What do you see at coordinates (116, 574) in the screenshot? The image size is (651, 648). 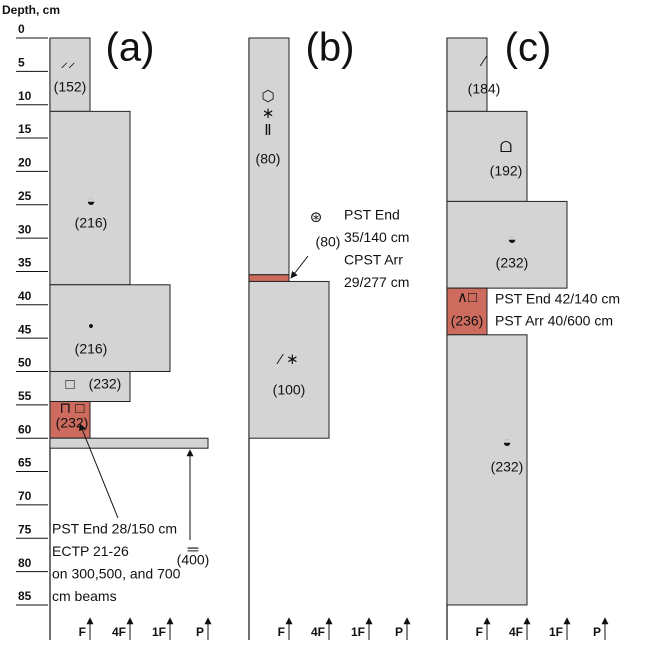 I see `annotation: on 300,500, and 700` at bounding box center [116, 574].